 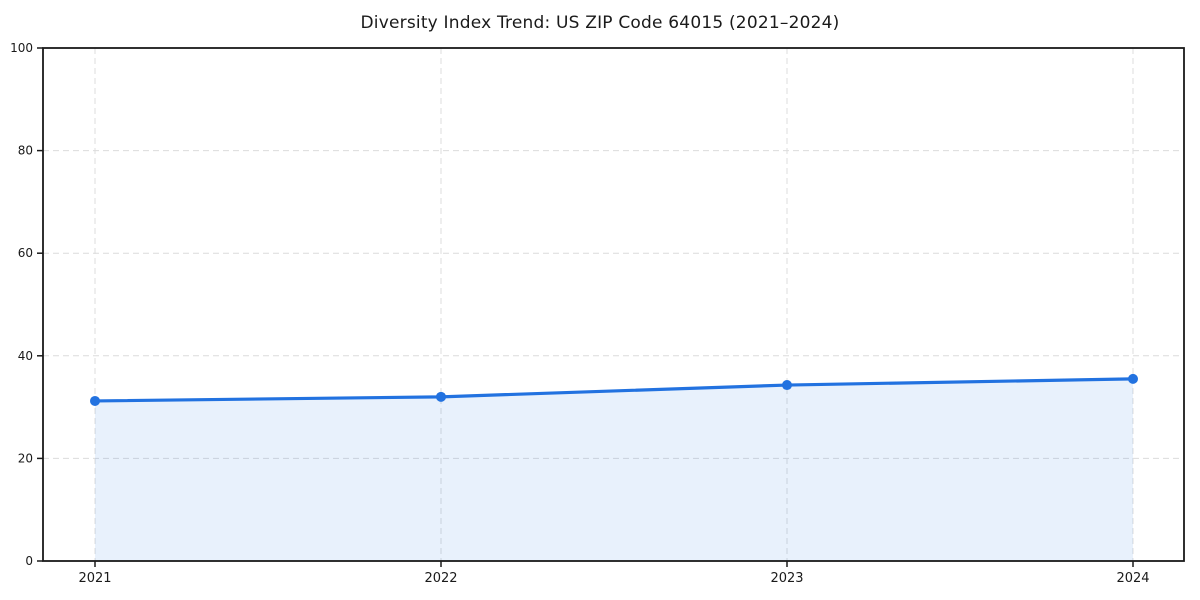 What do you see at coordinates (786, 578) in the screenshot?
I see `x-axis-tick-label: 2023` at bounding box center [786, 578].